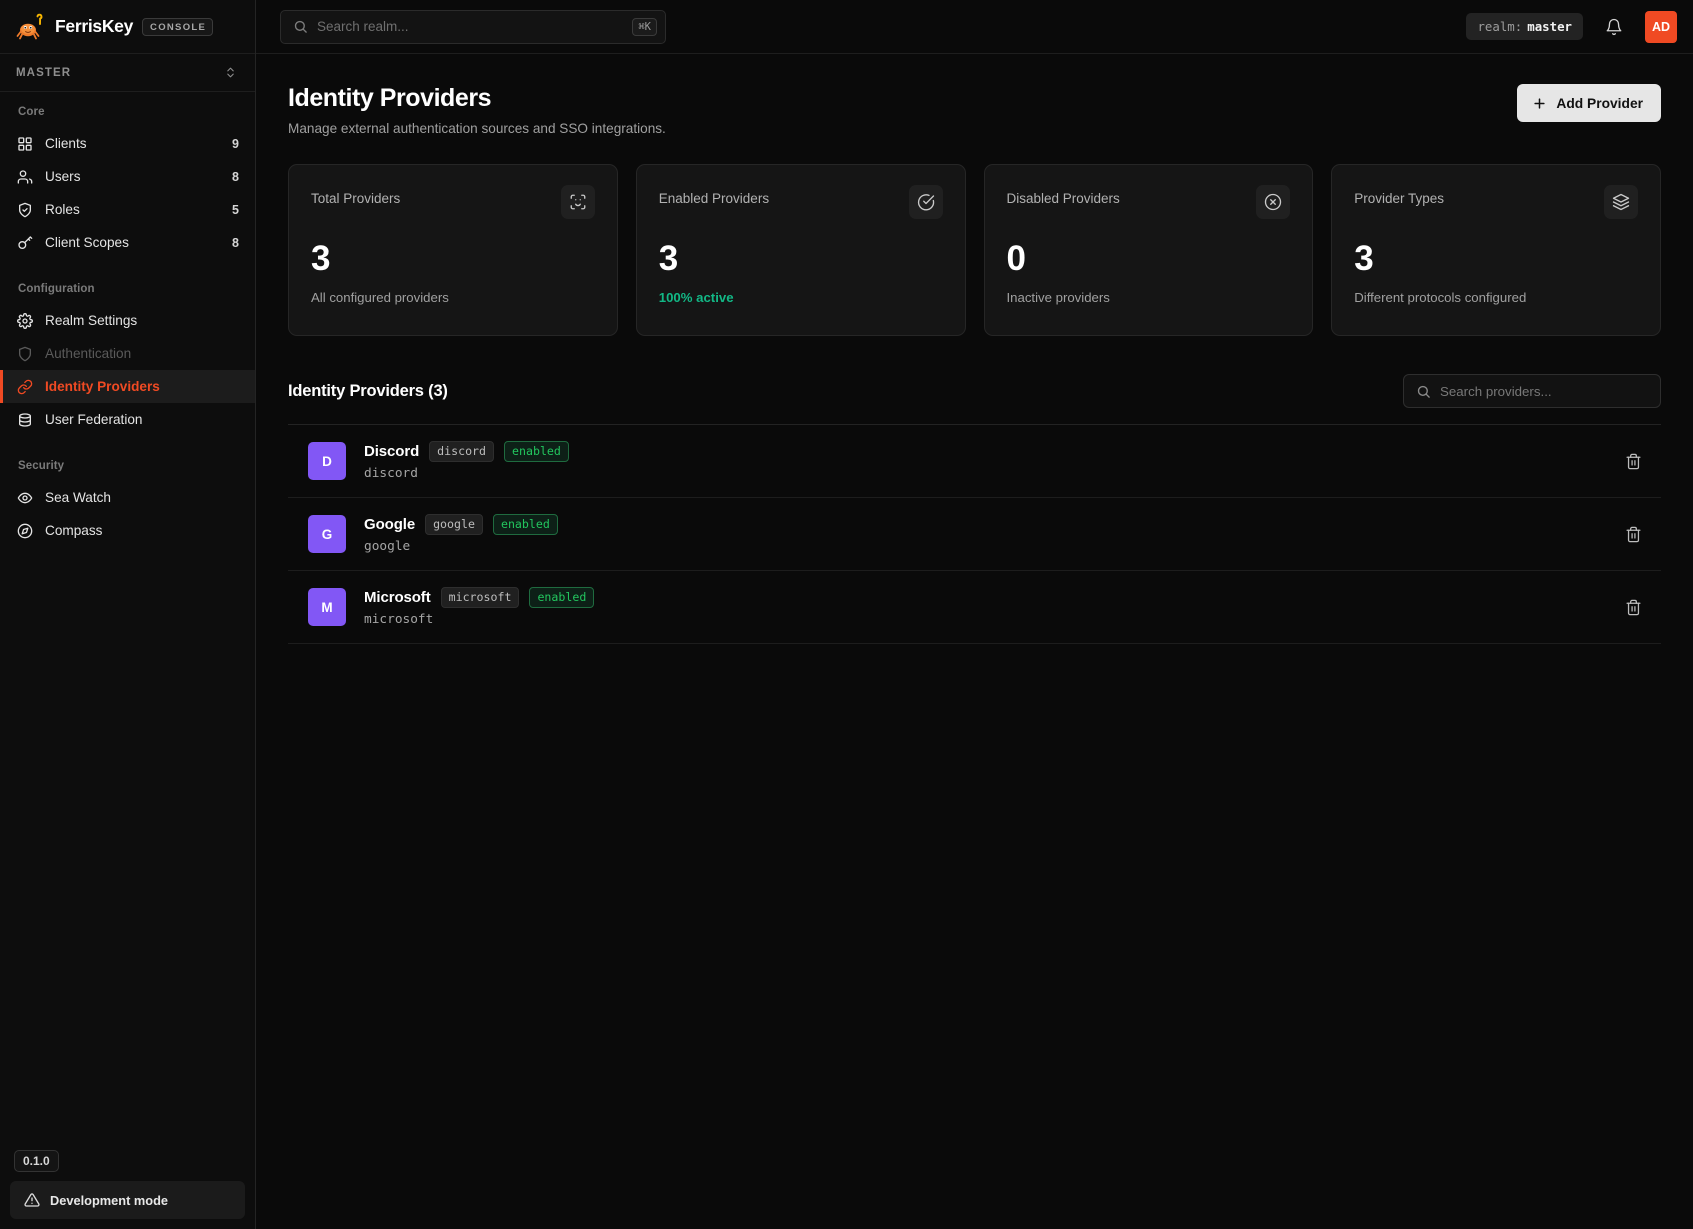 This screenshot has height=1229, width=1693. Describe the element at coordinates (127, 497) in the screenshot. I see `sidebar-item-sea-watch: Sea Watch` at that location.